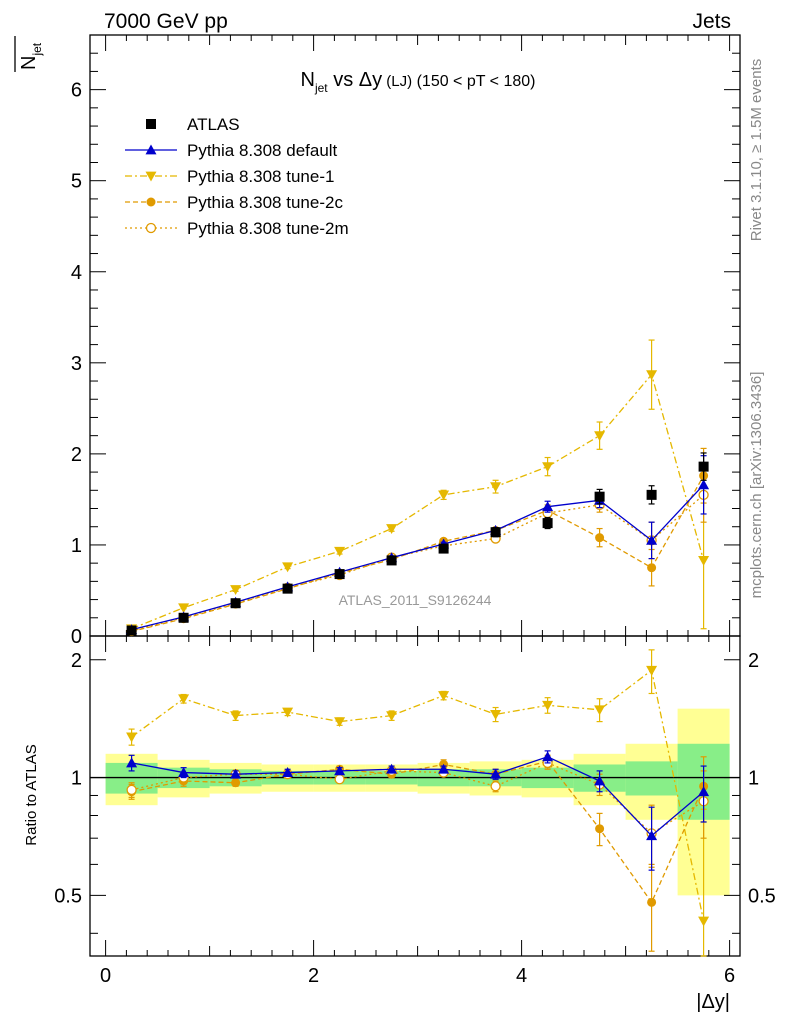 The height and width of the screenshot is (1024, 786). What do you see at coordinates (105, 976) in the screenshot?
I see `x-tick-label: 0` at bounding box center [105, 976].